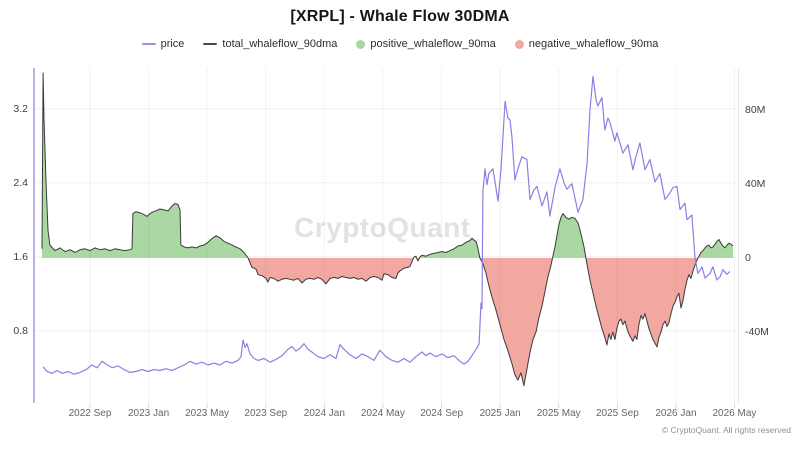  What do you see at coordinates (20, 108) in the screenshot?
I see `y-axis-label-price: 3.2` at bounding box center [20, 108].